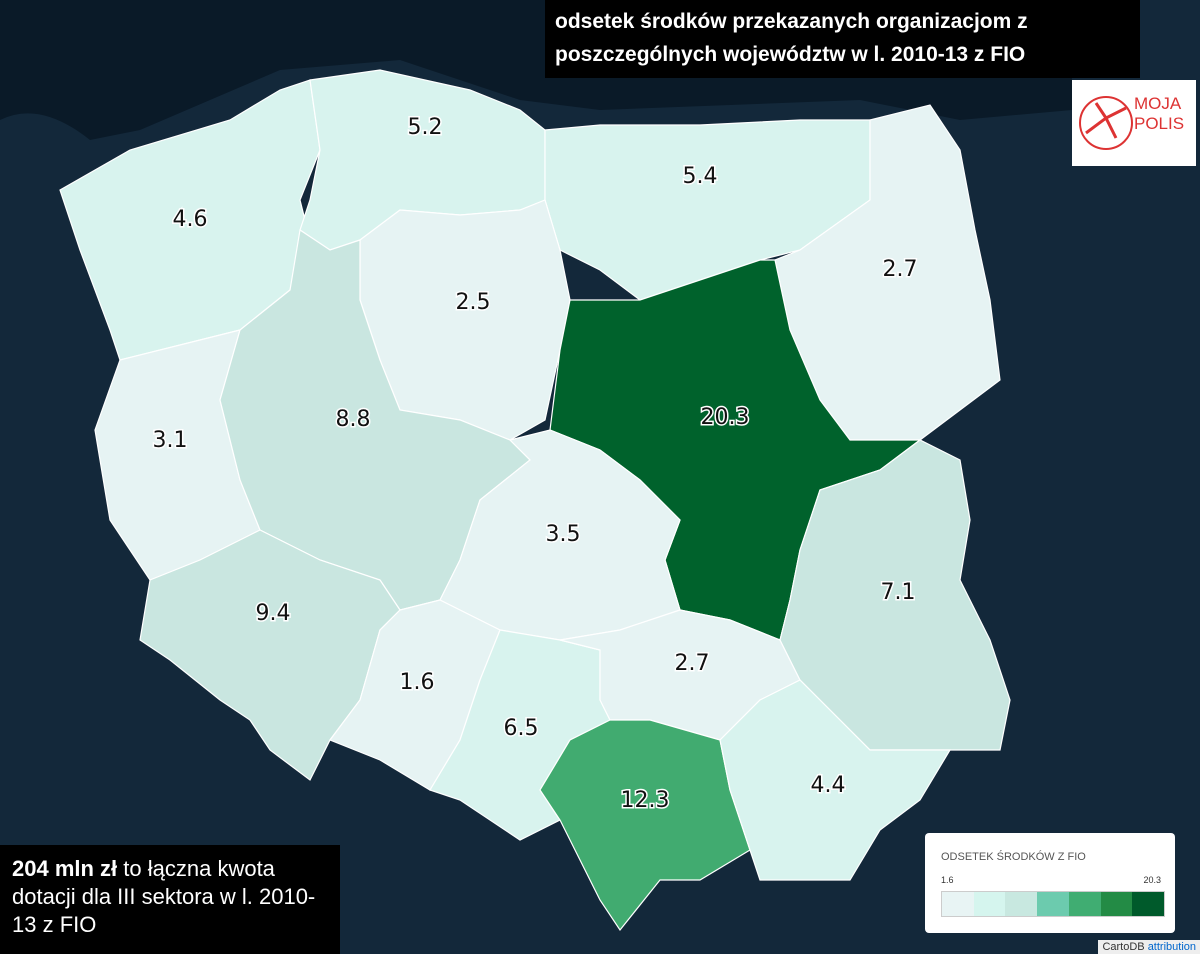  I want to click on attribution-link: attribution, so click(1171, 947).